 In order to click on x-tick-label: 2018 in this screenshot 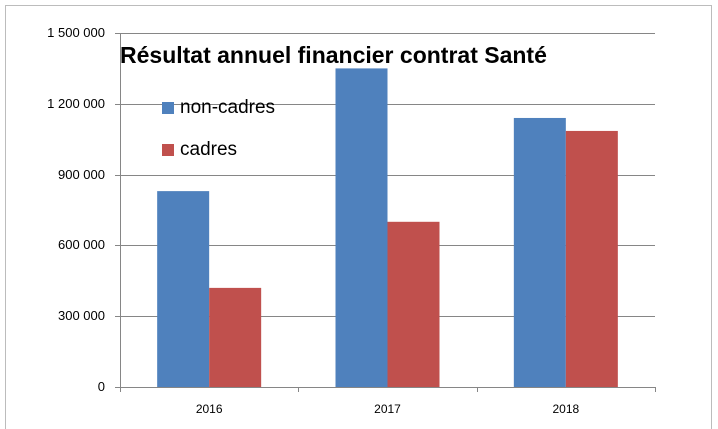, I will do `click(565, 409)`.